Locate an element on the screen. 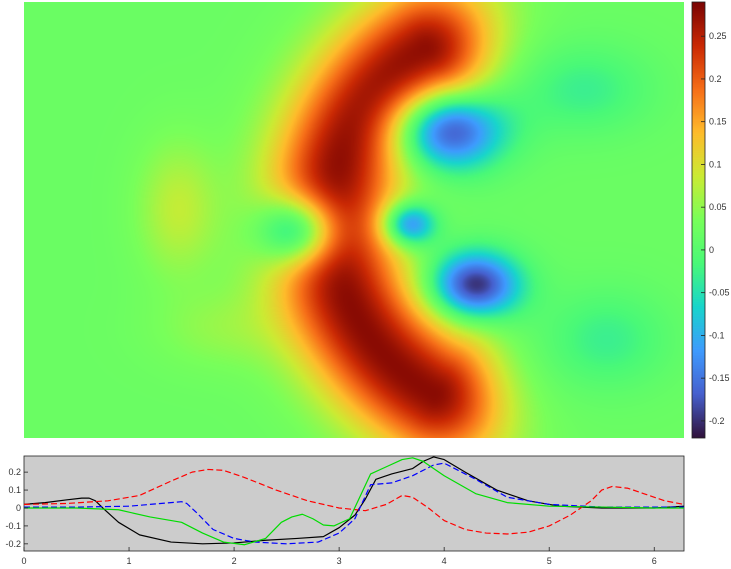 The width and height of the screenshot is (731, 569). x-tick-label: 1 is located at coordinates (129, 561).